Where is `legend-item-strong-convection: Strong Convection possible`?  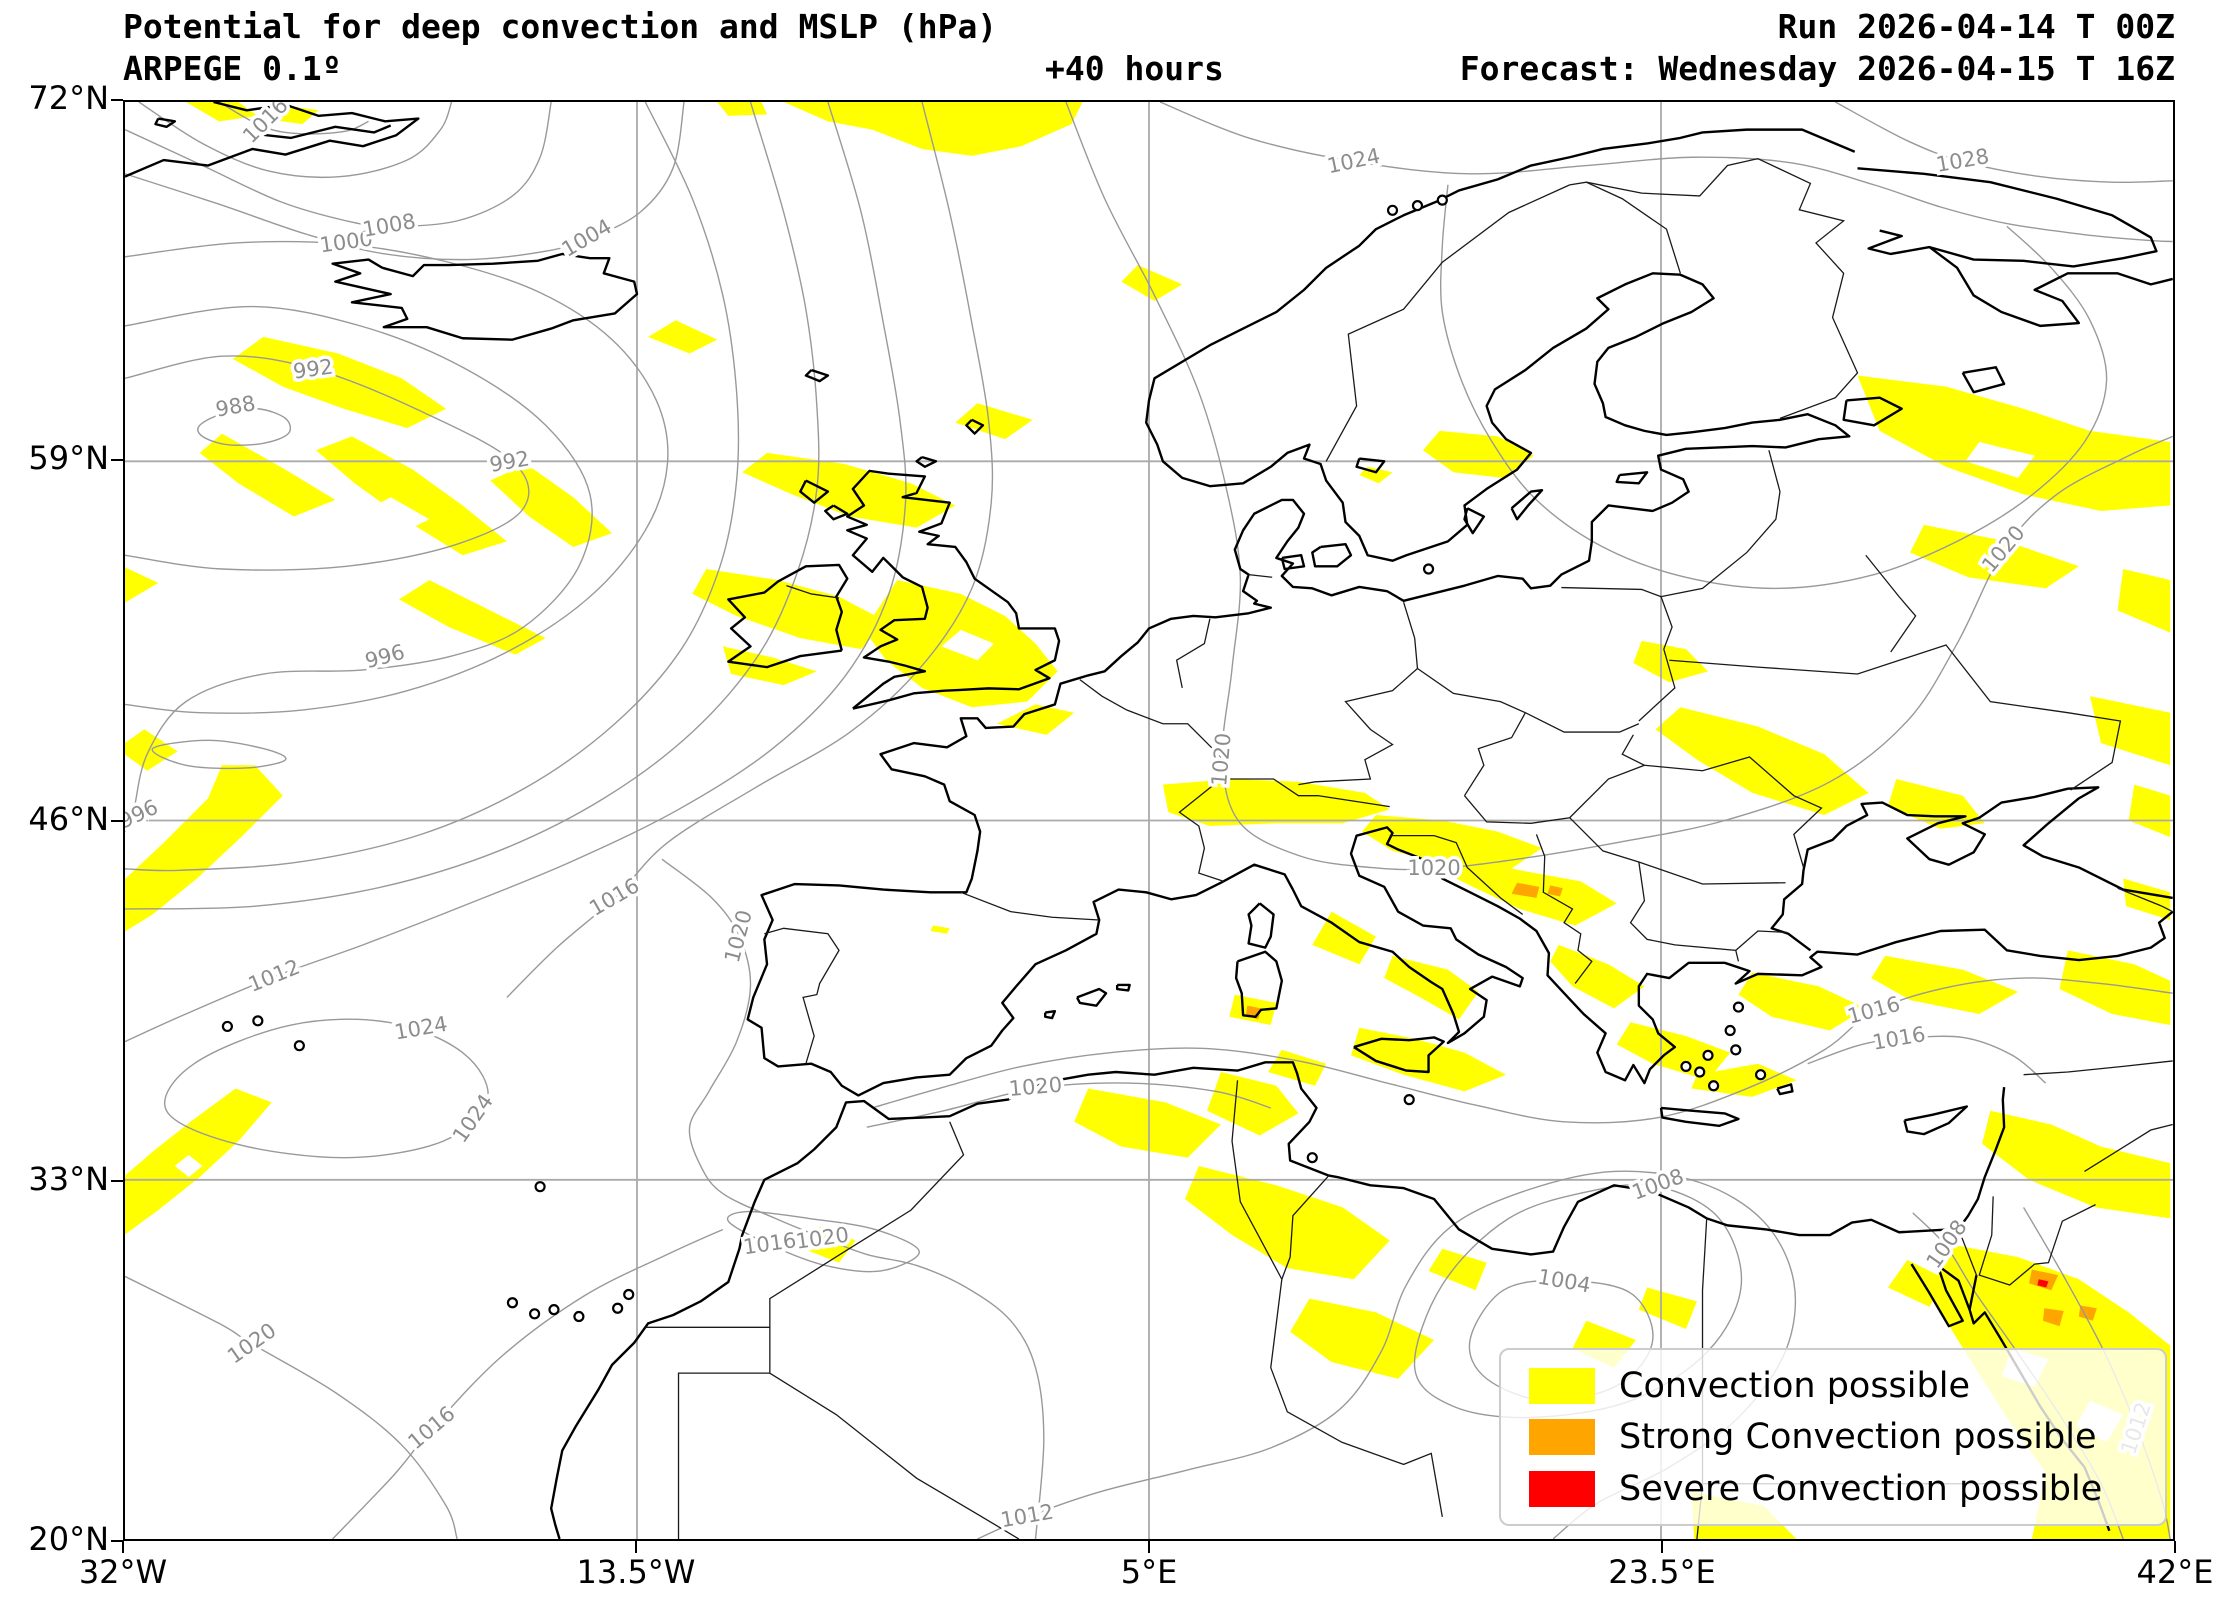 legend-item-strong-convection: Strong Convection possible is located at coordinates (1833, 1437).